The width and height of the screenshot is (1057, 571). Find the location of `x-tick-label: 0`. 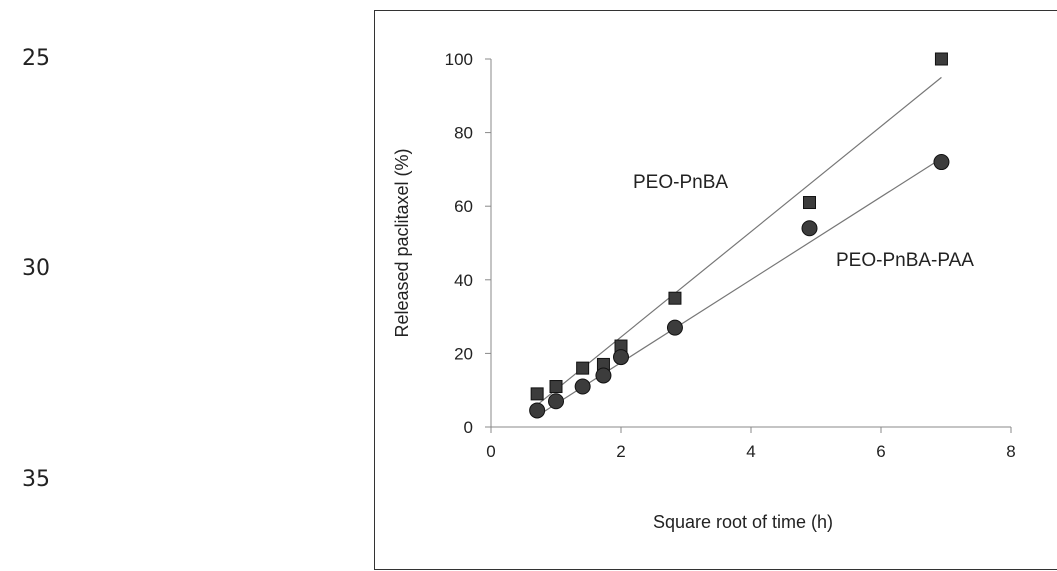

x-tick-label: 0 is located at coordinates (490, 451).